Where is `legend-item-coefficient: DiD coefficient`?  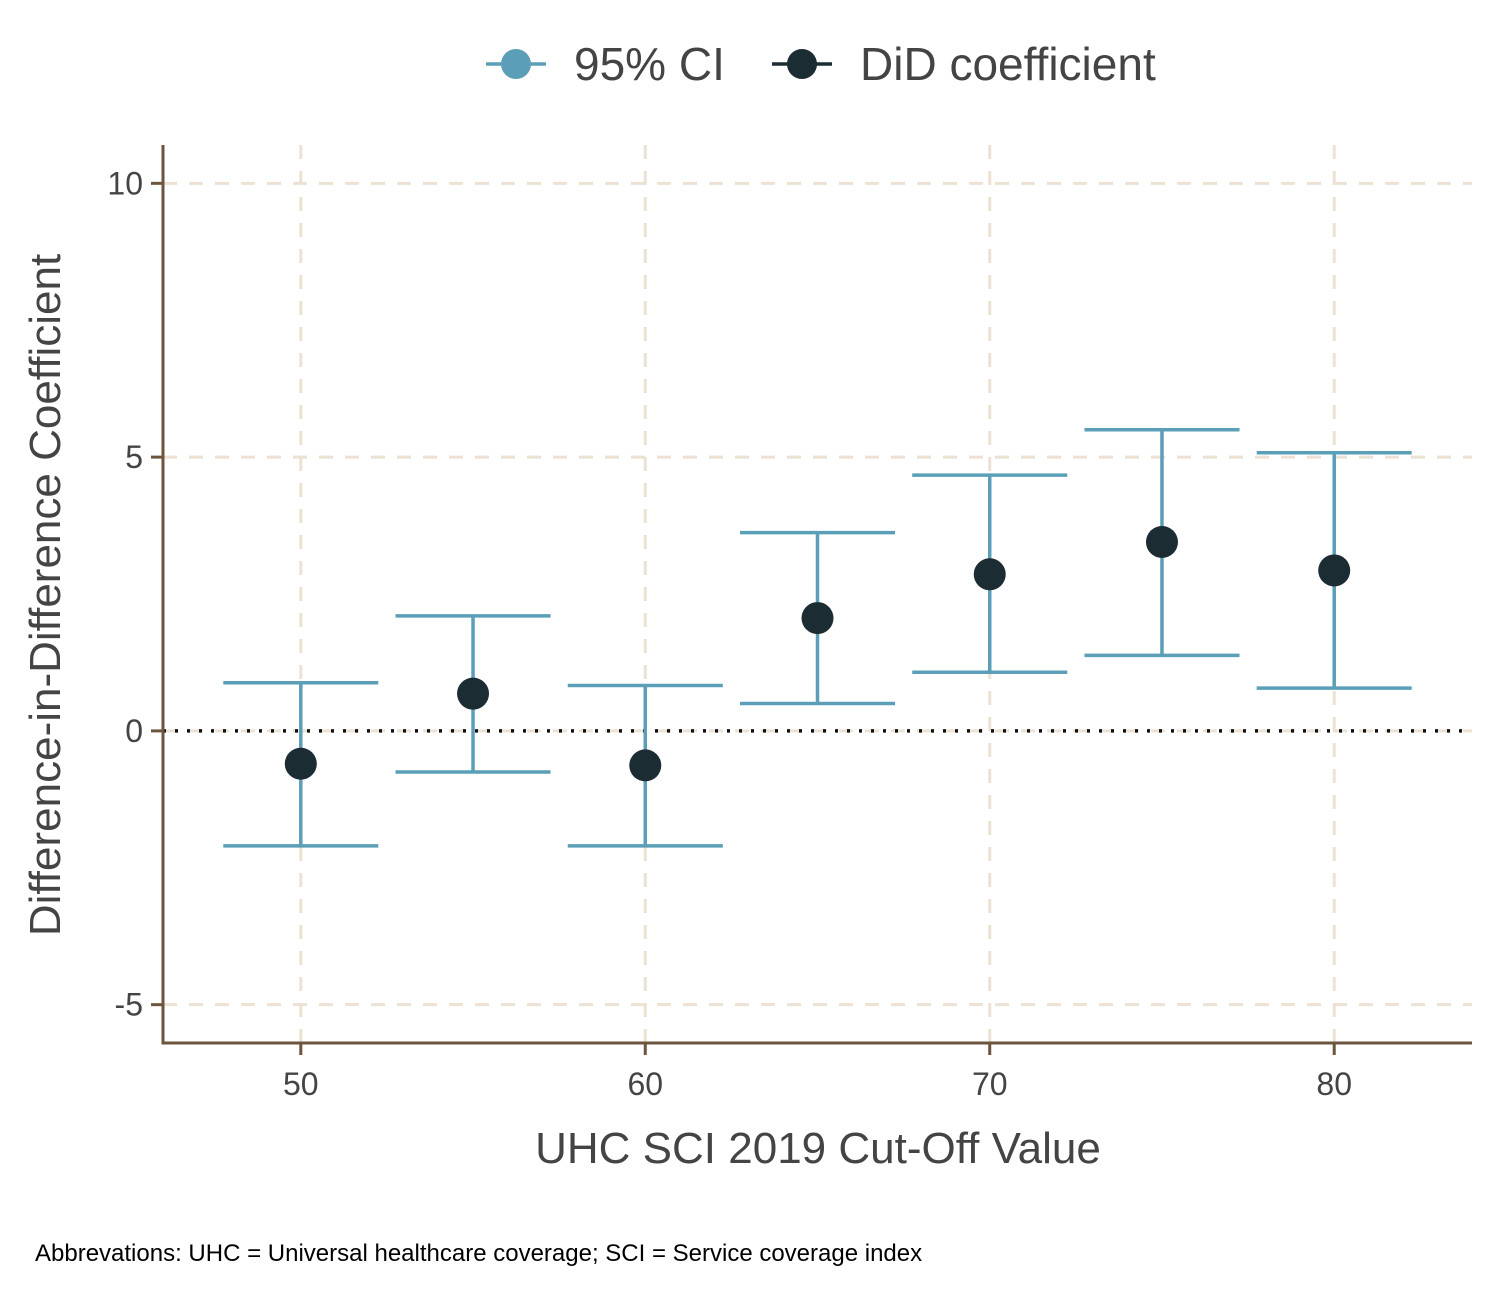
legend-item-coefficient: DiD coefficient is located at coordinates (964, 64).